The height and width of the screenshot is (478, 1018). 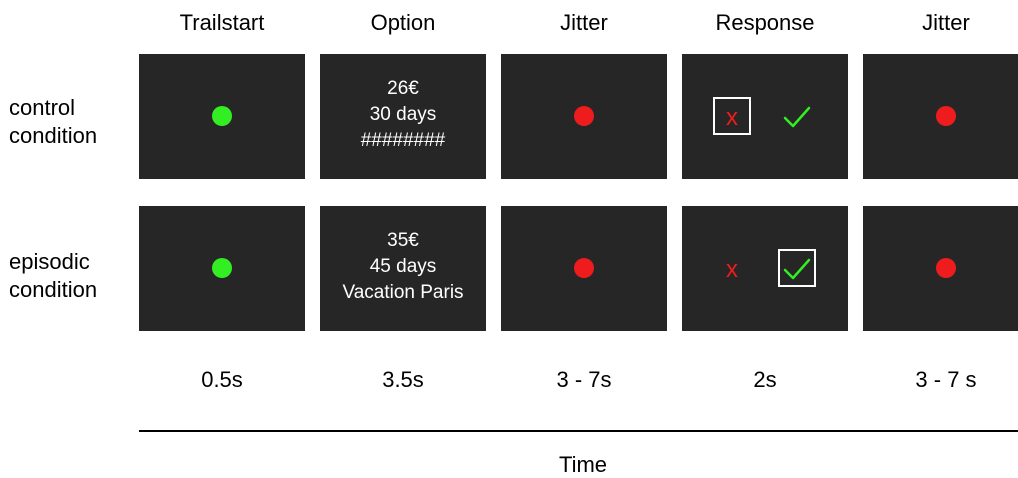 What do you see at coordinates (584, 22) in the screenshot?
I see `column-header-jitter-1: Jitter` at bounding box center [584, 22].